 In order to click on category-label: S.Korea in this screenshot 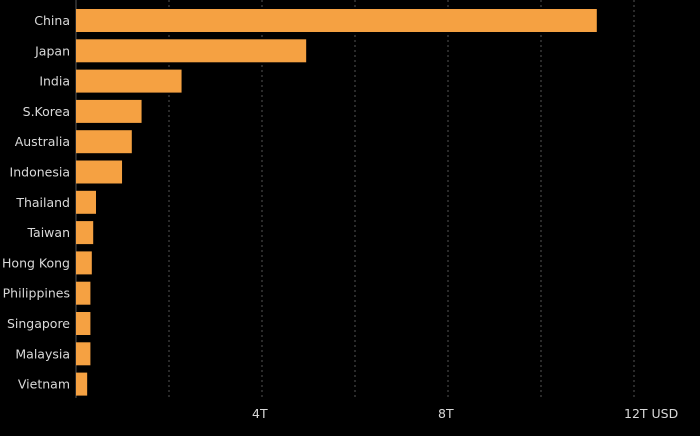, I will do `click(46, 111)`.